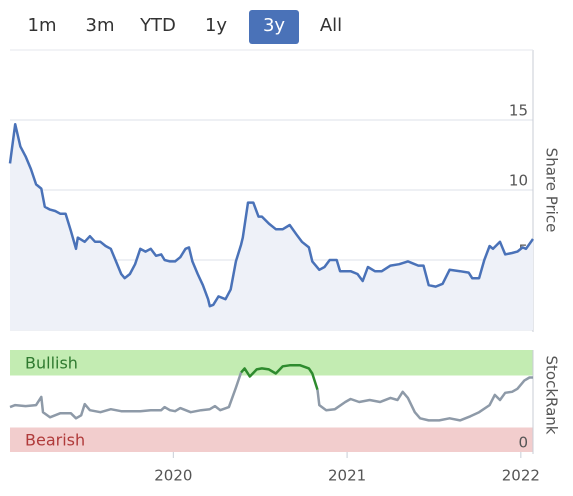 Image resolution: width=573 pixels, height=496 pixels. Describe the element at coordinates (100, 25) in the screenshot. I see `range-button: 3m` at that location.